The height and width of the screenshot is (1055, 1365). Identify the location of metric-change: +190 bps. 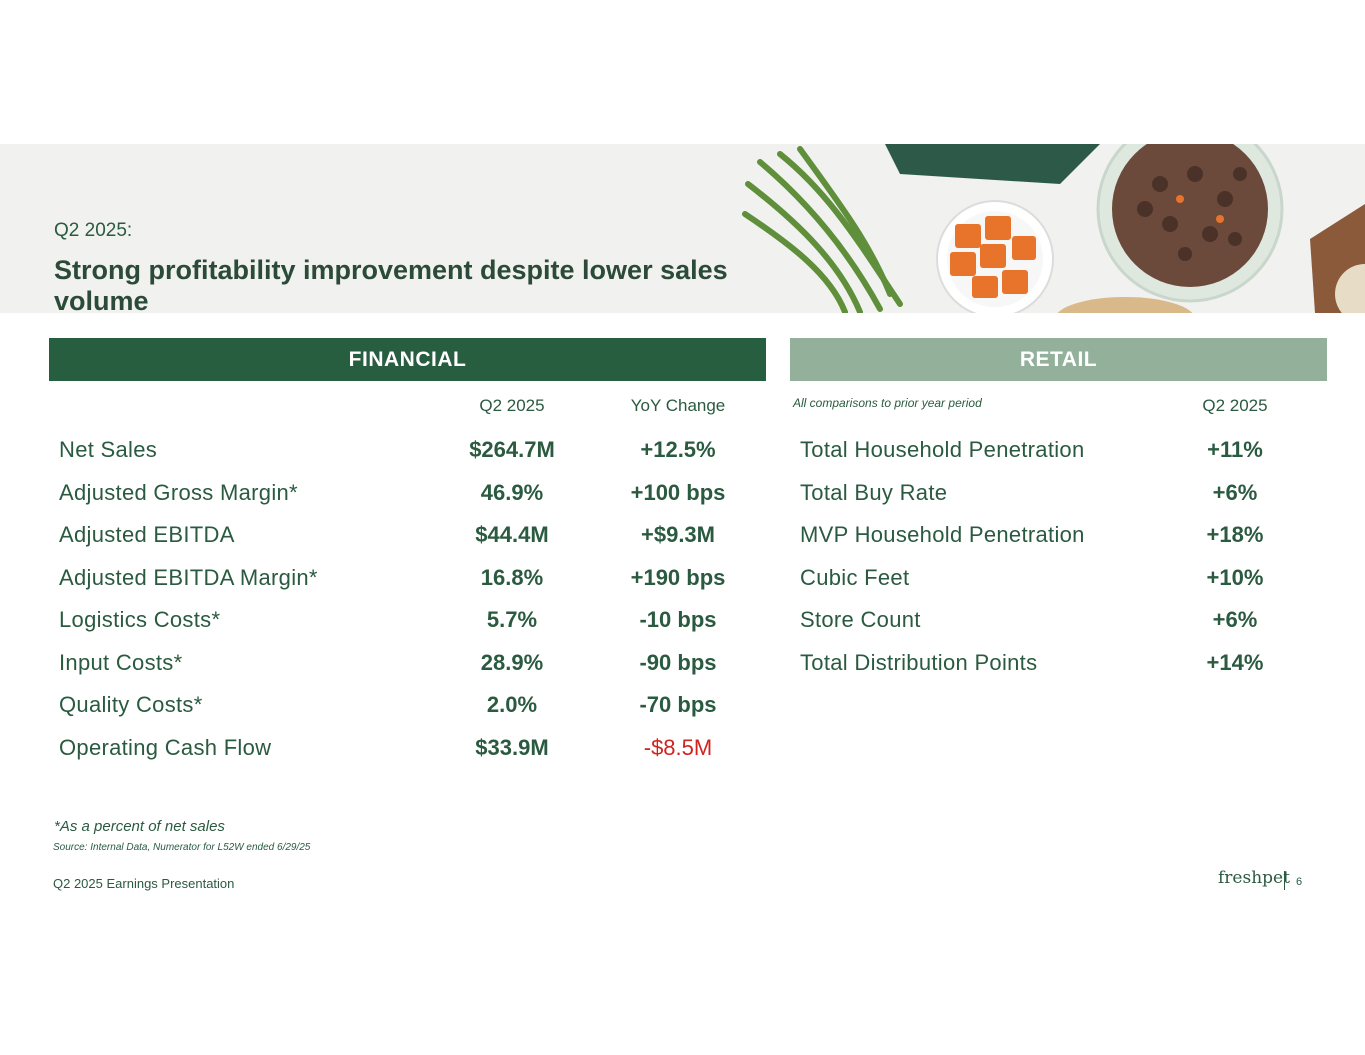
(678, 577).